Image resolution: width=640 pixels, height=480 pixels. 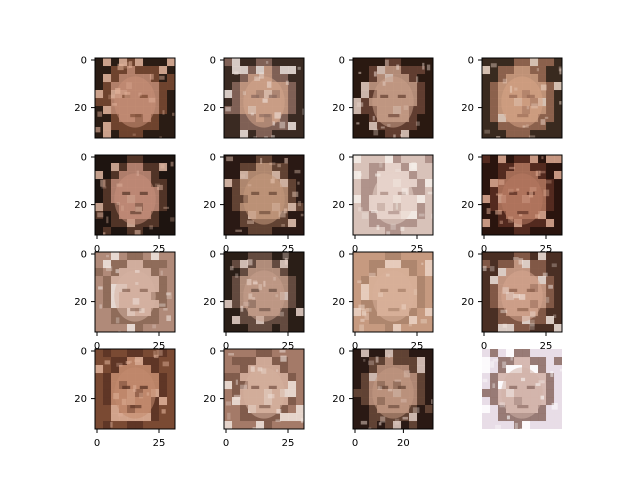 I want to click on image-panel: 0 20 0 20, so click(x=383, y=398).